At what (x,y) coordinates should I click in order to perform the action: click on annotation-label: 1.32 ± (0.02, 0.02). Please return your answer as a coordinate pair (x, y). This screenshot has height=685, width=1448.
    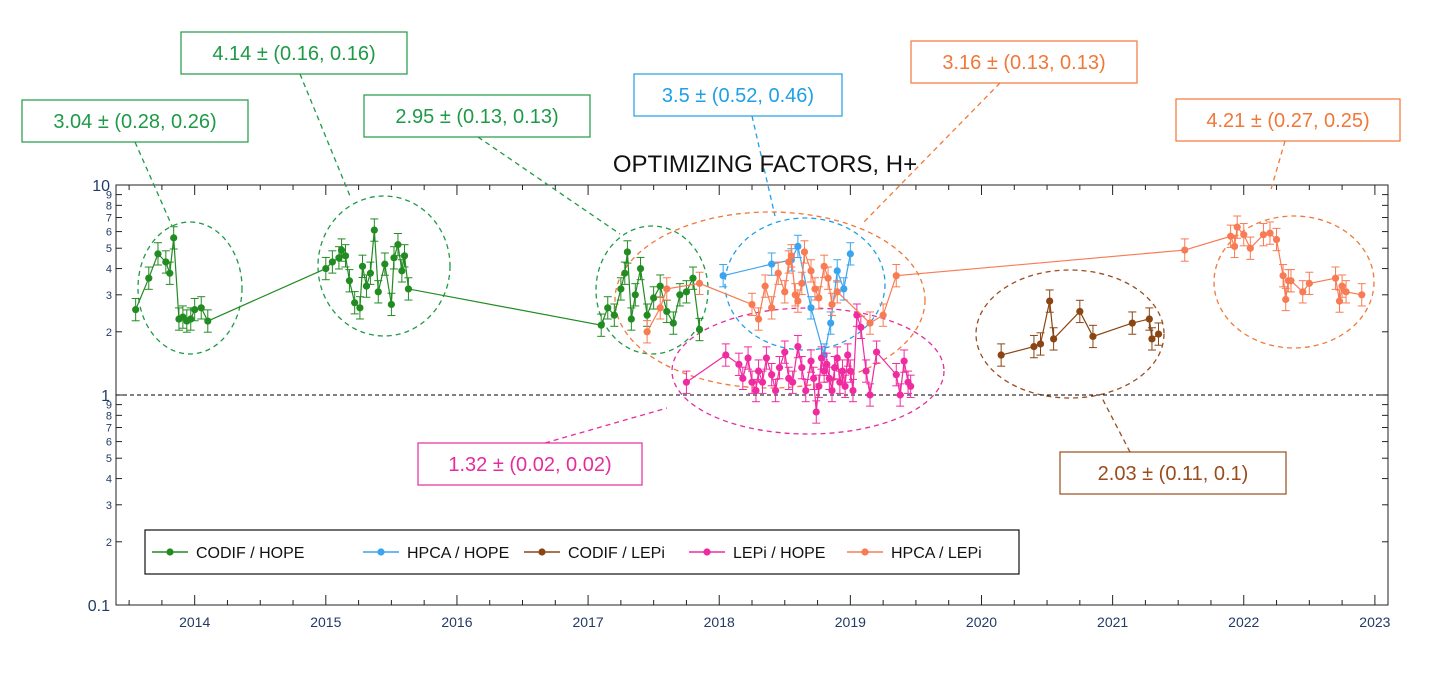
    Looking at the image, I should click on (529, 465).